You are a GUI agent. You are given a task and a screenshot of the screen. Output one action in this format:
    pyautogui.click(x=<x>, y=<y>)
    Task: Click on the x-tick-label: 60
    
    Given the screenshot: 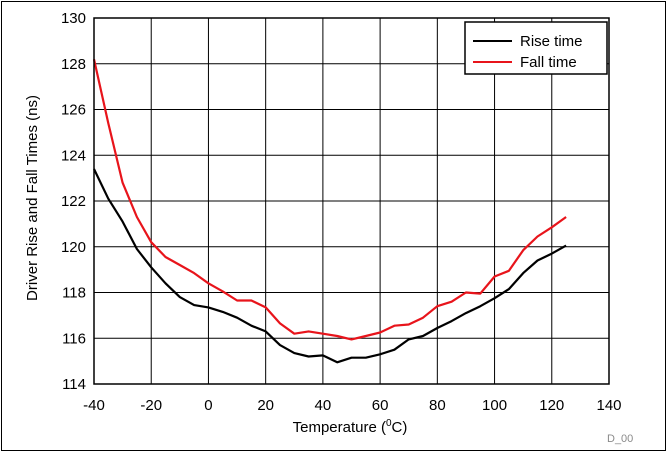 What is the action you would take?
    pyautogui.click(x=380, y=405)
    